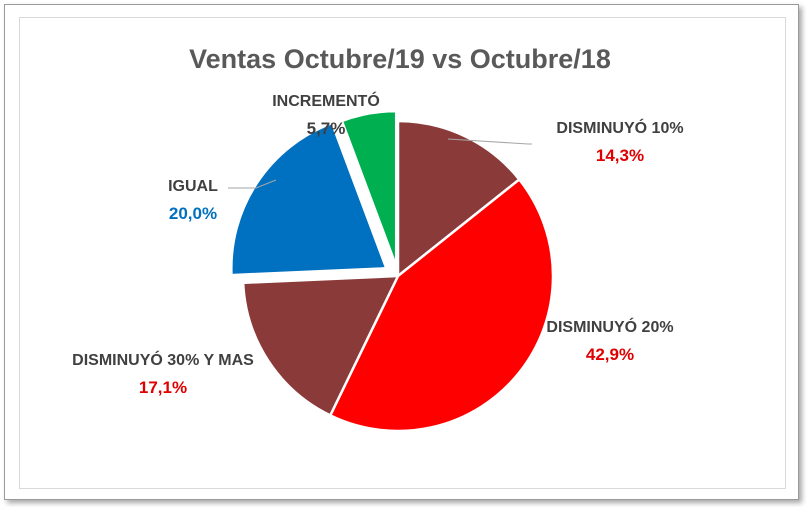  I want to click on slice-value-disminuyo-10: 14,3%, so click(620, 155).